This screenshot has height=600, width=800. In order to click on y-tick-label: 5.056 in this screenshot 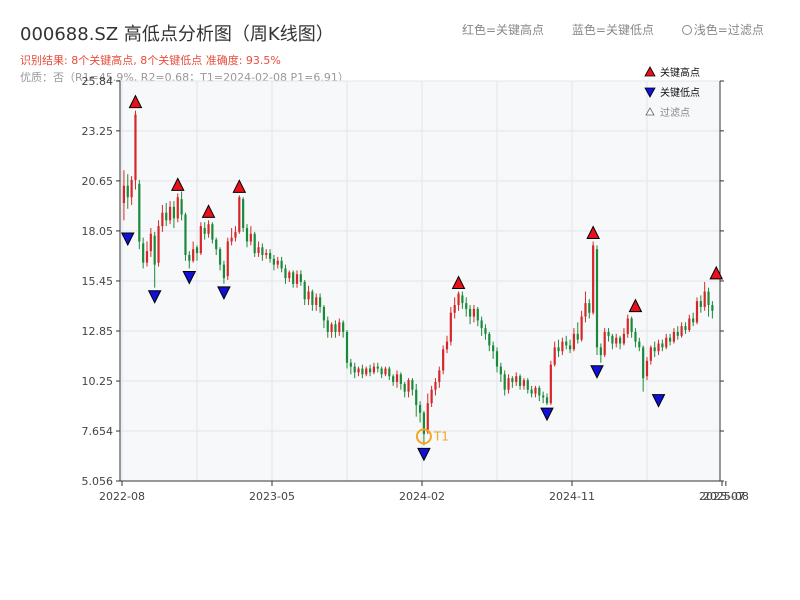, I will do `click(98, 481)`.